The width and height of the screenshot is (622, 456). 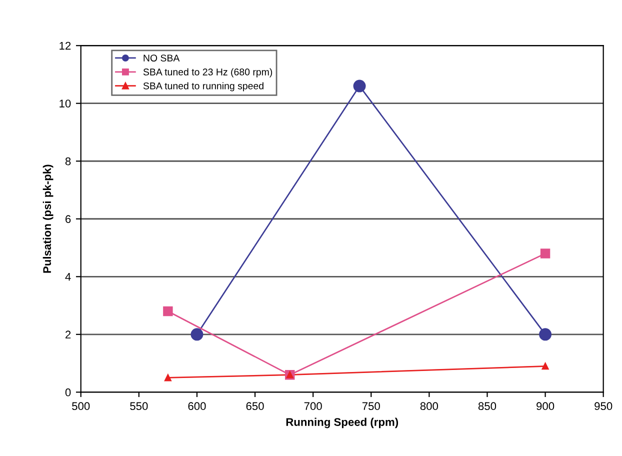 I want to click on x-tick-label: 900, so click(x=545, y=406).